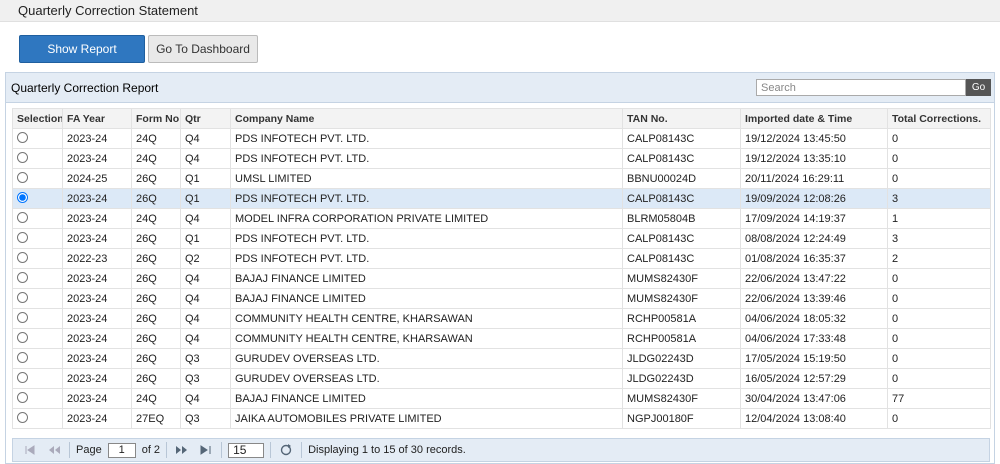 This screenshot has width=1000, height=464. What do you see at coordinates (82, 49) in the screenshot?
I see `show-report-button: Show Report` at bounding box center [82, 49].